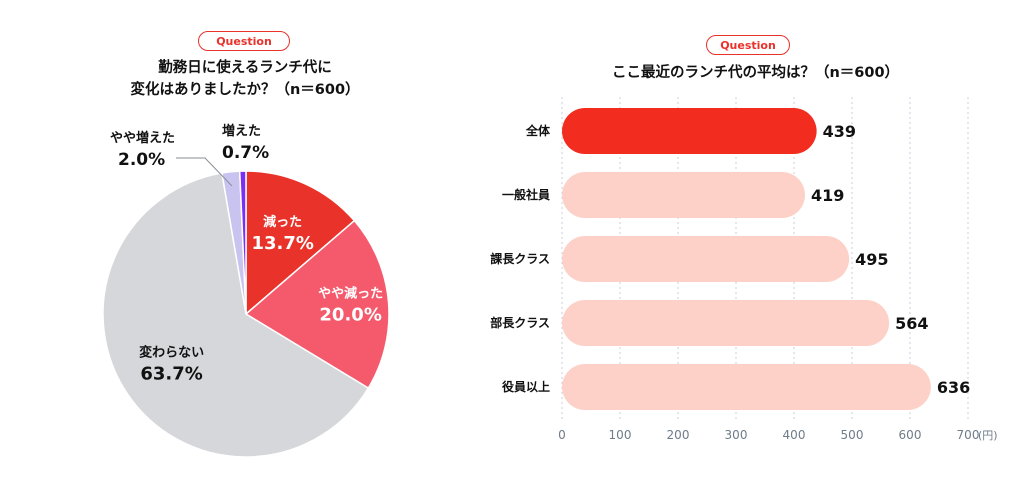 The width and height of the screenshot is (1021, 489). What do you see at coordinates (911, 323) in the screenshot?
I see `bar-value-label: 564` at bounding box center [911, 323].